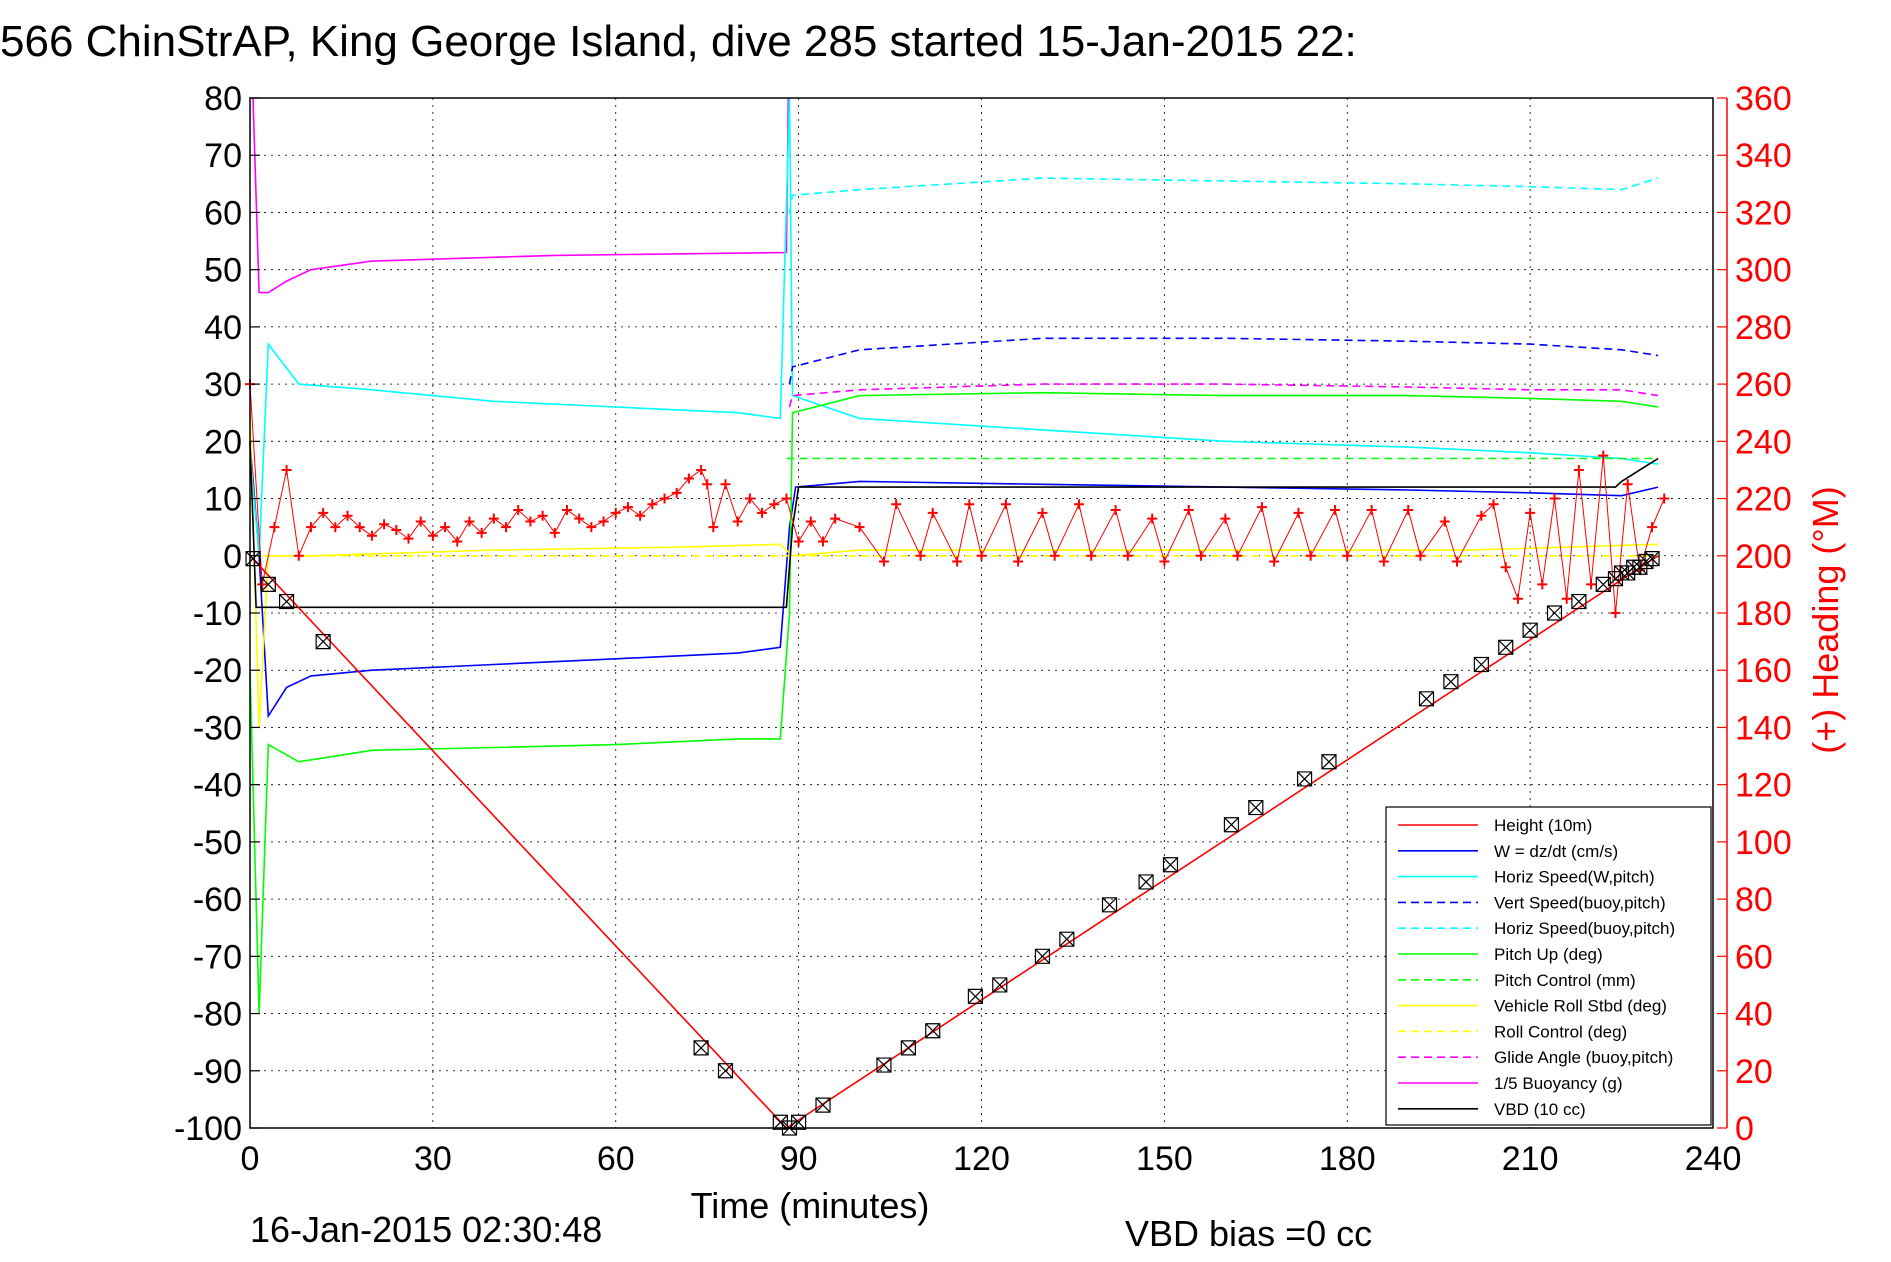  What do you see at coordinates (232, 557) in the screenshot?
I see `y-tick-label: 0` at bounding box center [232, 557].